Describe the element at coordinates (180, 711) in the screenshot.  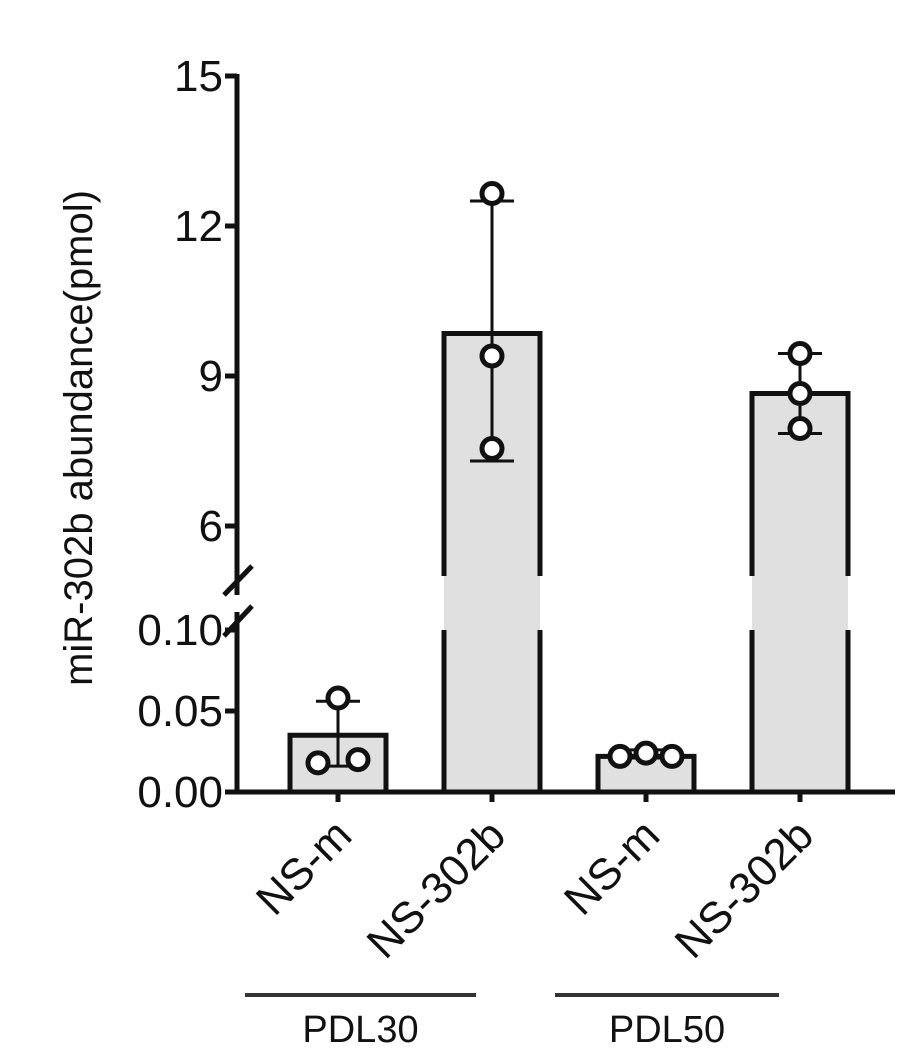
I see `y-tick-label: 0.05` at that location.